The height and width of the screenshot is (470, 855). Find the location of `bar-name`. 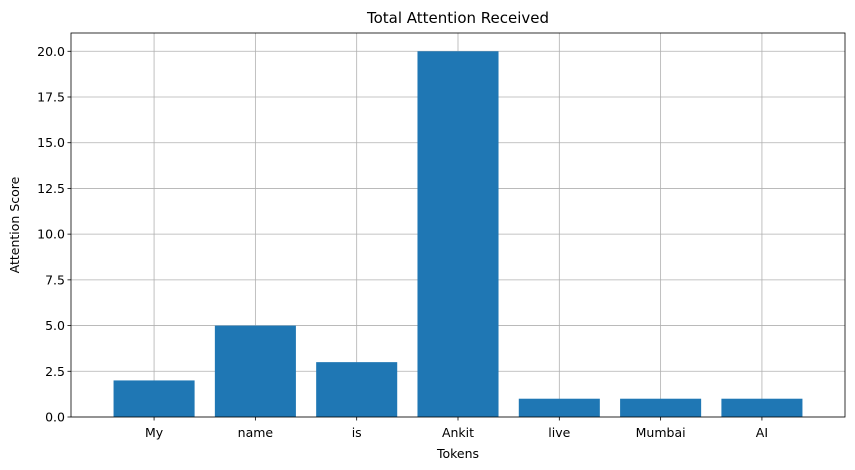

bar-name is located at coordinates (255, 371).